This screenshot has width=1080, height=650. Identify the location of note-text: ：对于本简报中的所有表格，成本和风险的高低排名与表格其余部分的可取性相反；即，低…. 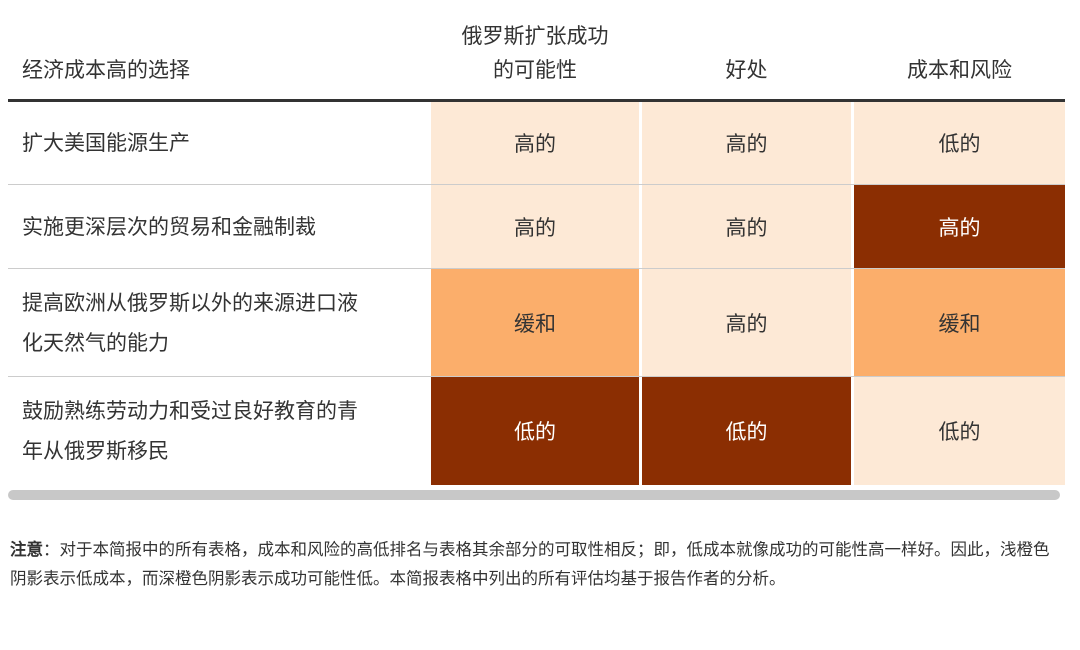
(530, 564).